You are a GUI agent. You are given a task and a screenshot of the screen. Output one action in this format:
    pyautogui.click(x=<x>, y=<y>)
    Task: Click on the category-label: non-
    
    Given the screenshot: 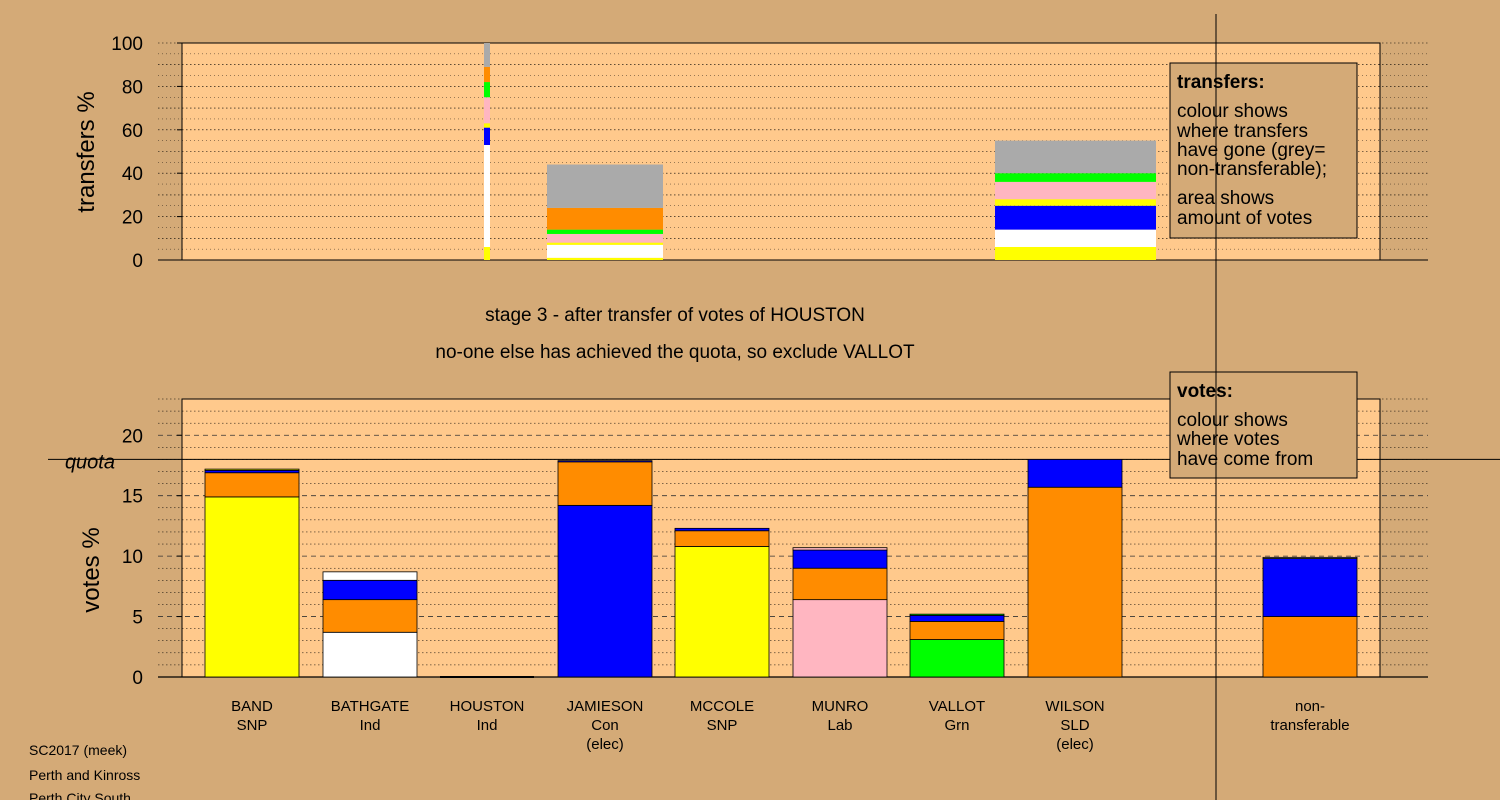 What is the action you would take?
    pyautogui.click(x=1310, y=706)
    